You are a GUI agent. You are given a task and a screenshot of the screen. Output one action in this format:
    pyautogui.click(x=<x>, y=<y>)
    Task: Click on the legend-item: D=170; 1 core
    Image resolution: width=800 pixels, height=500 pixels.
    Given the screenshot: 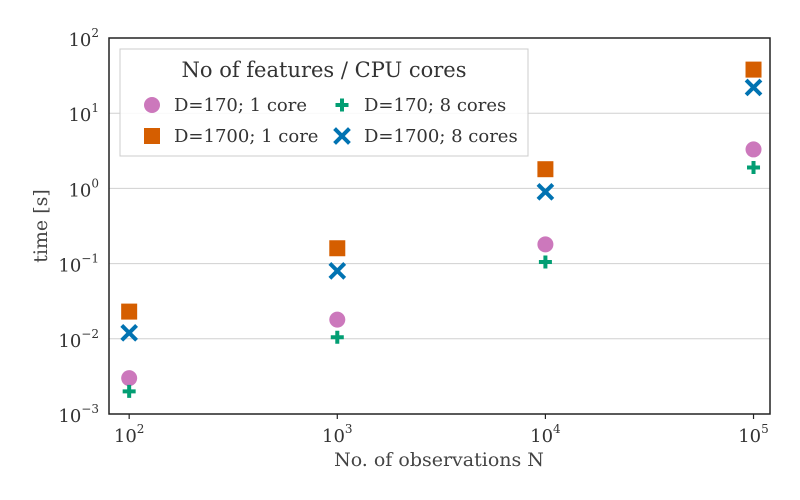 What is the action you would take?
    pyautogui.click(x=225, y=105)
    